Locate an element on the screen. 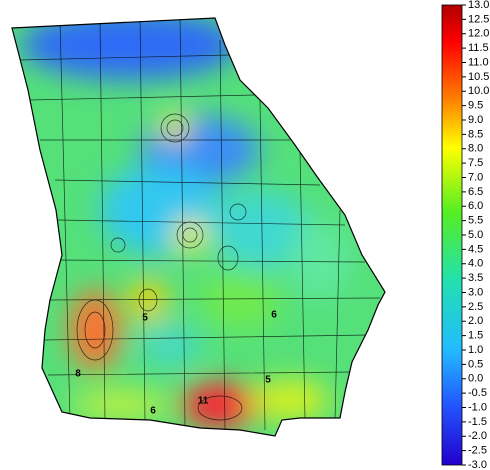  colorbar-tick-label: -0.5 is located at coordinates (477, 393).